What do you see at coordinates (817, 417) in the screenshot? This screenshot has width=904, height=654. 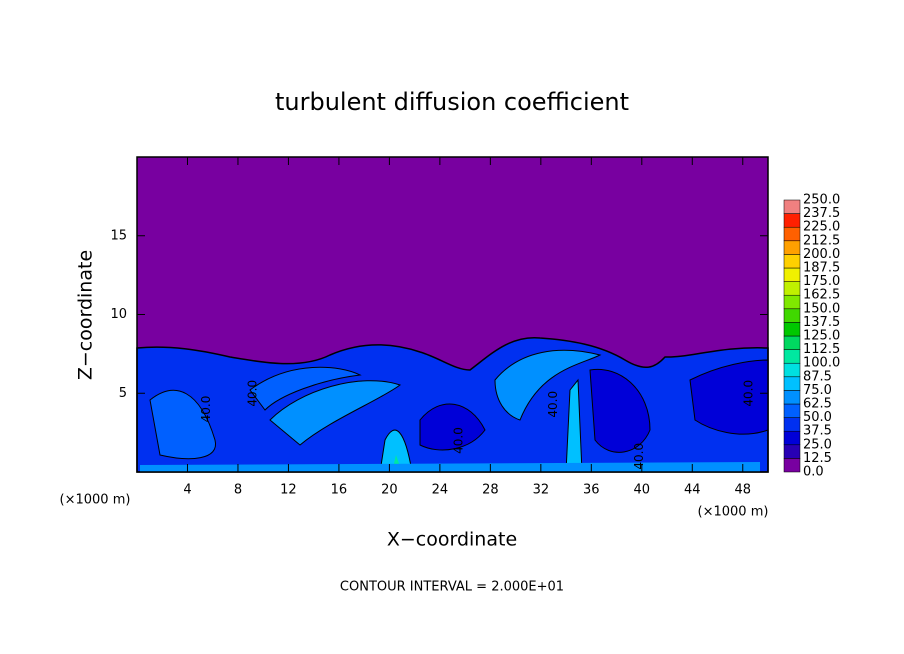 I see `colorbar-label: 50.0` at bounding box center [817, 417].